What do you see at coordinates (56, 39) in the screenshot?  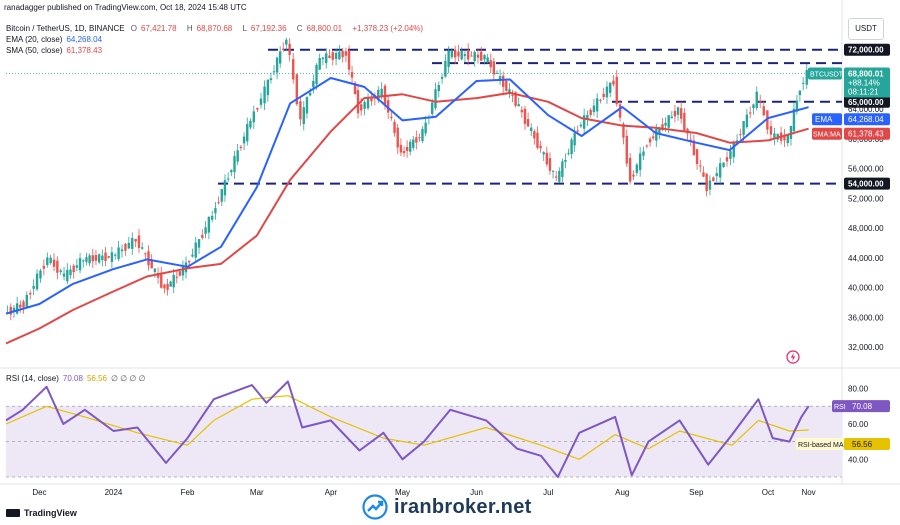 I see `ema-legend: EMA (20, close) 64,268.04` at bounding box center [56, 39].